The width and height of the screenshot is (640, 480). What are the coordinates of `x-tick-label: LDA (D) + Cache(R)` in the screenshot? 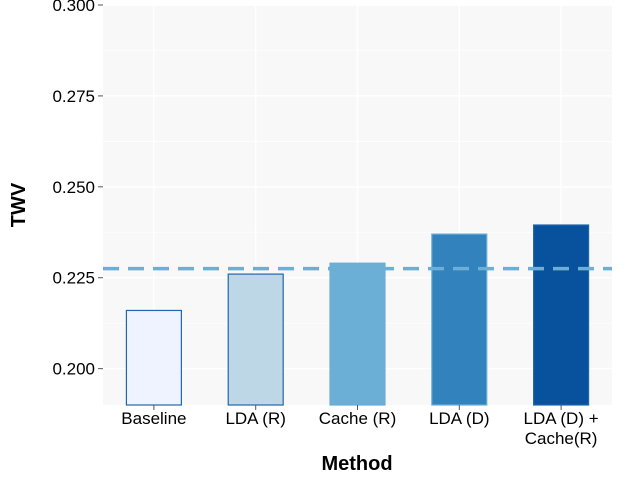 It's located at (561, 428).